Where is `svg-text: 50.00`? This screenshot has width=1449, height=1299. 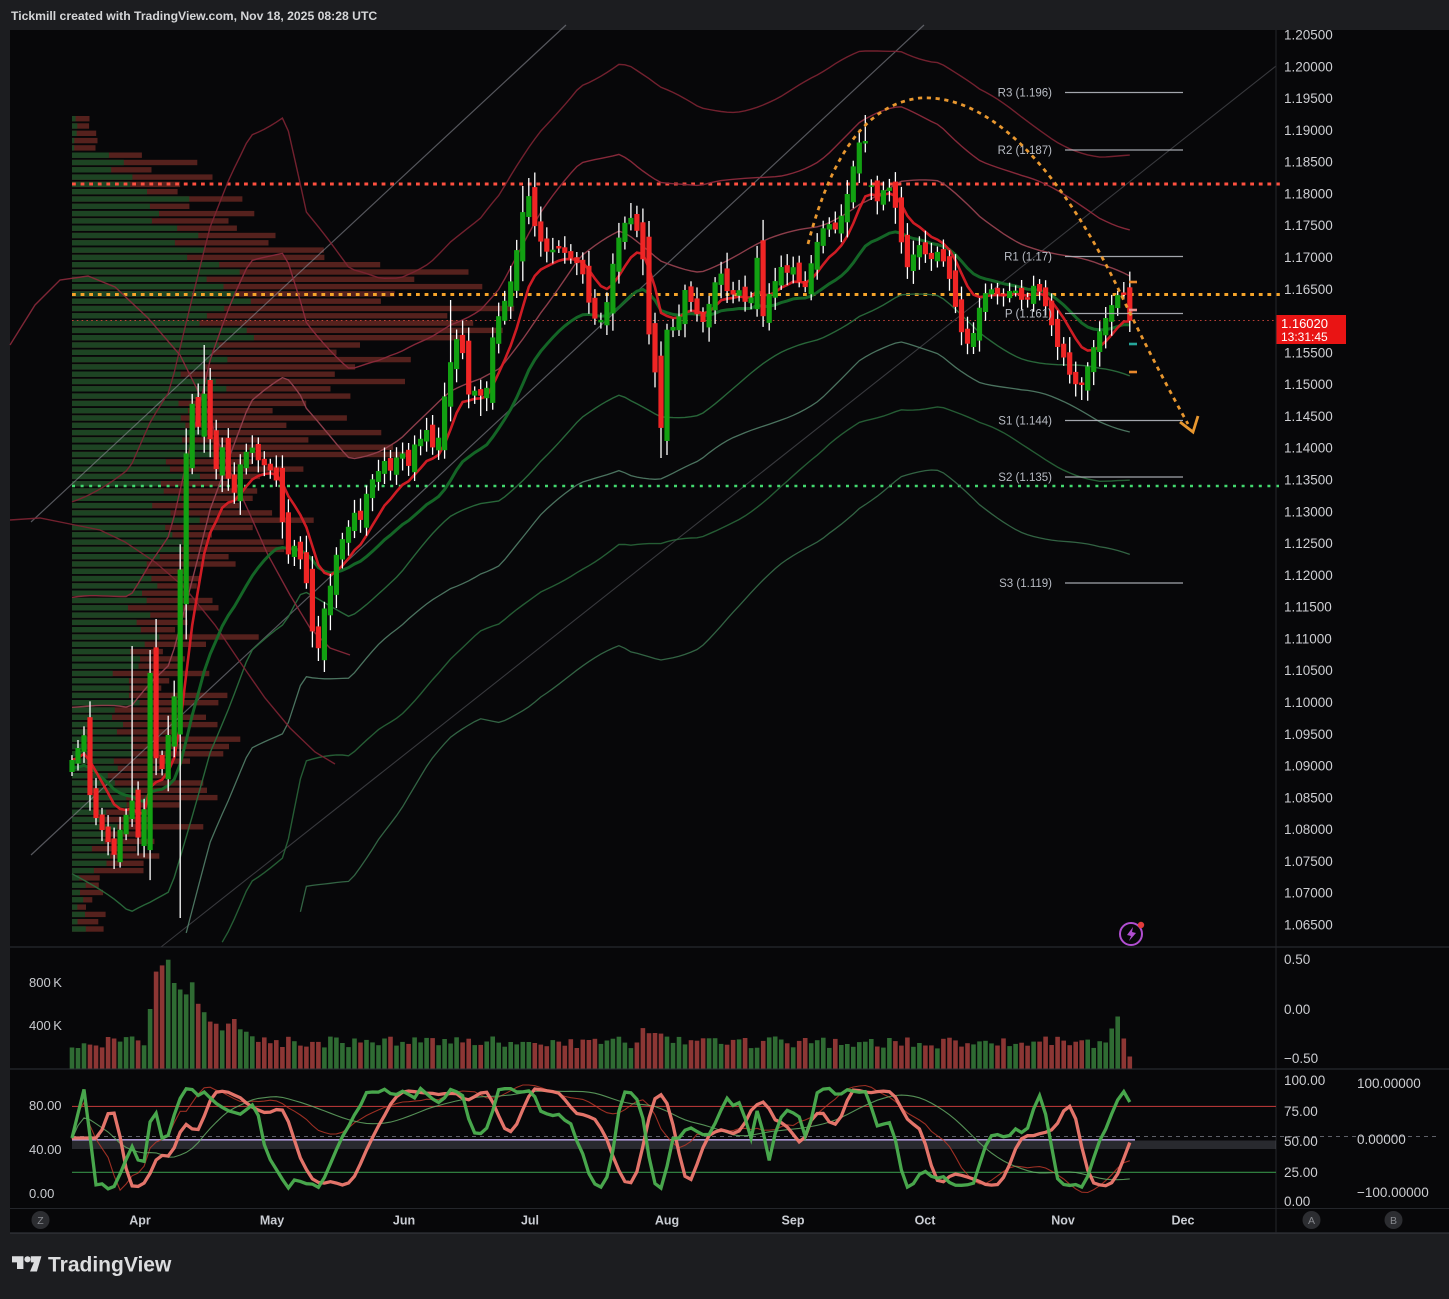
svg-text: 50.00 is located at coordinates (1301, 1141).